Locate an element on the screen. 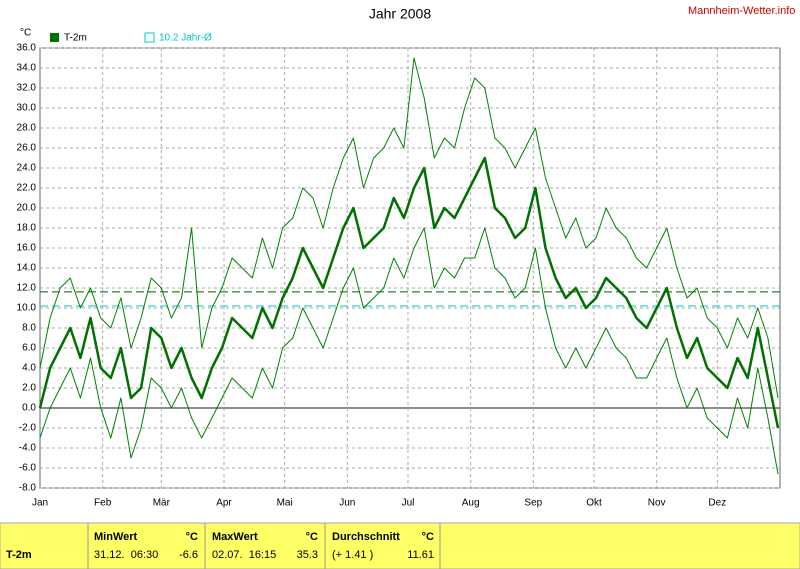 This screenshot has width=800, height=569. y-tick-label: 26.0 is located at coordinates (27, 148).